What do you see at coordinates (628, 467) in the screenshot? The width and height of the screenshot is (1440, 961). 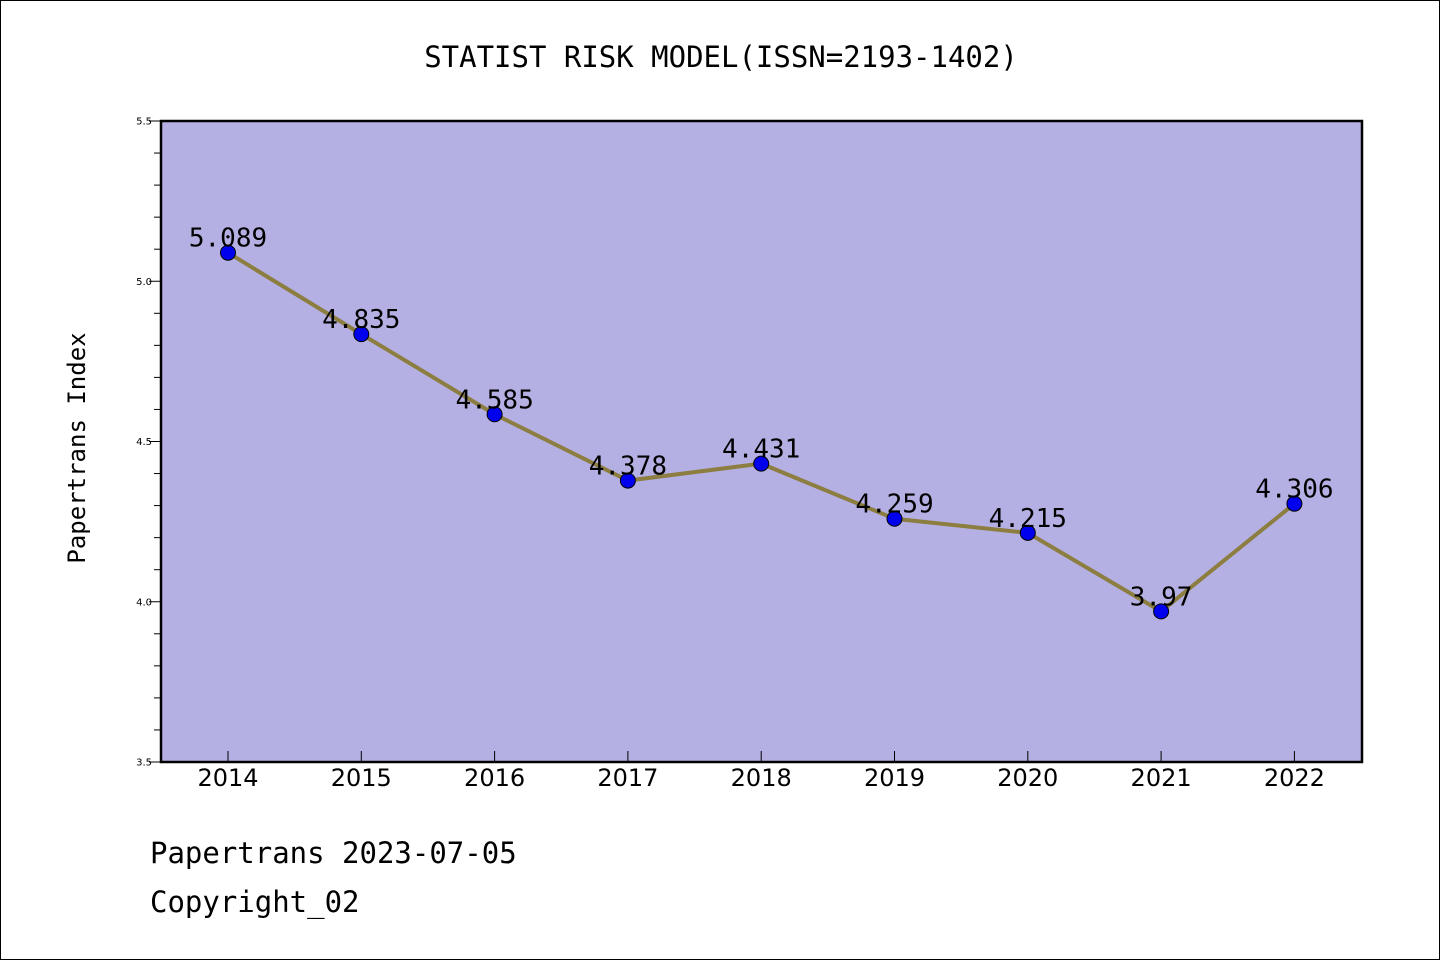 I see `data-label: 4.378` at bounding box center [628, 467].